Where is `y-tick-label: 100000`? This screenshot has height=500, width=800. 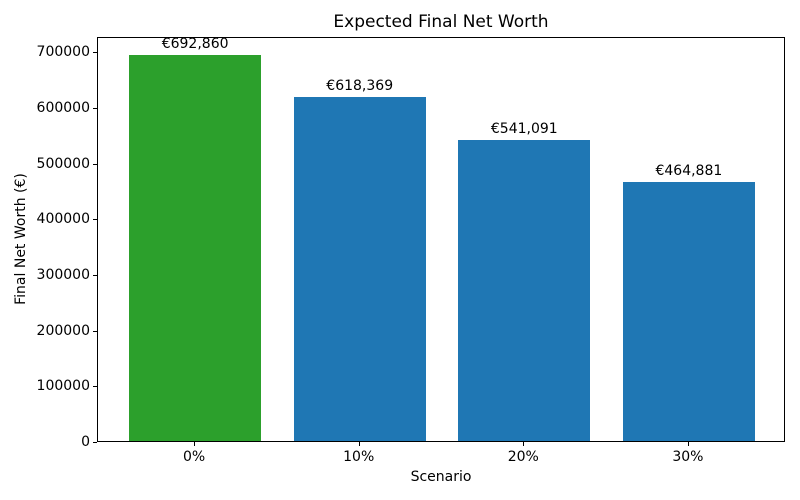 y-tick-label: 100000 is located at coordinates (63, 386).